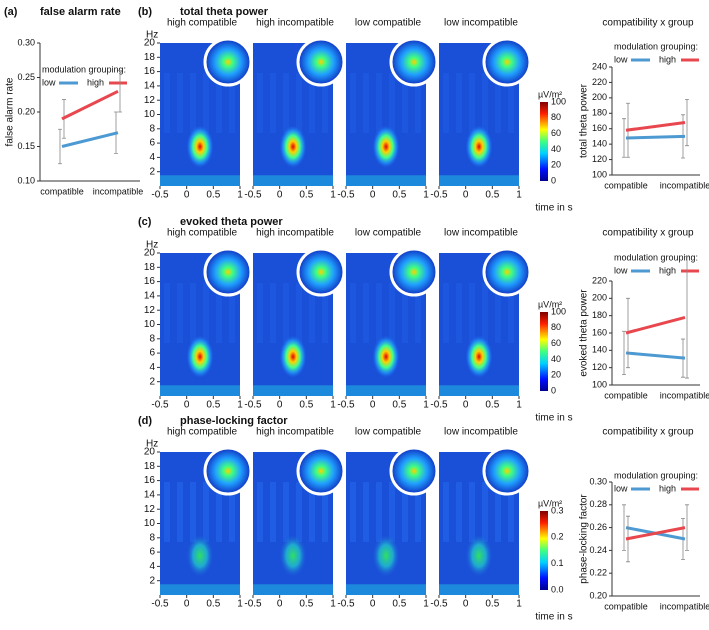  Describe the element at coordinates (295, 23) in the screenshot. I see `subplot-title: high incompatible` at that location.